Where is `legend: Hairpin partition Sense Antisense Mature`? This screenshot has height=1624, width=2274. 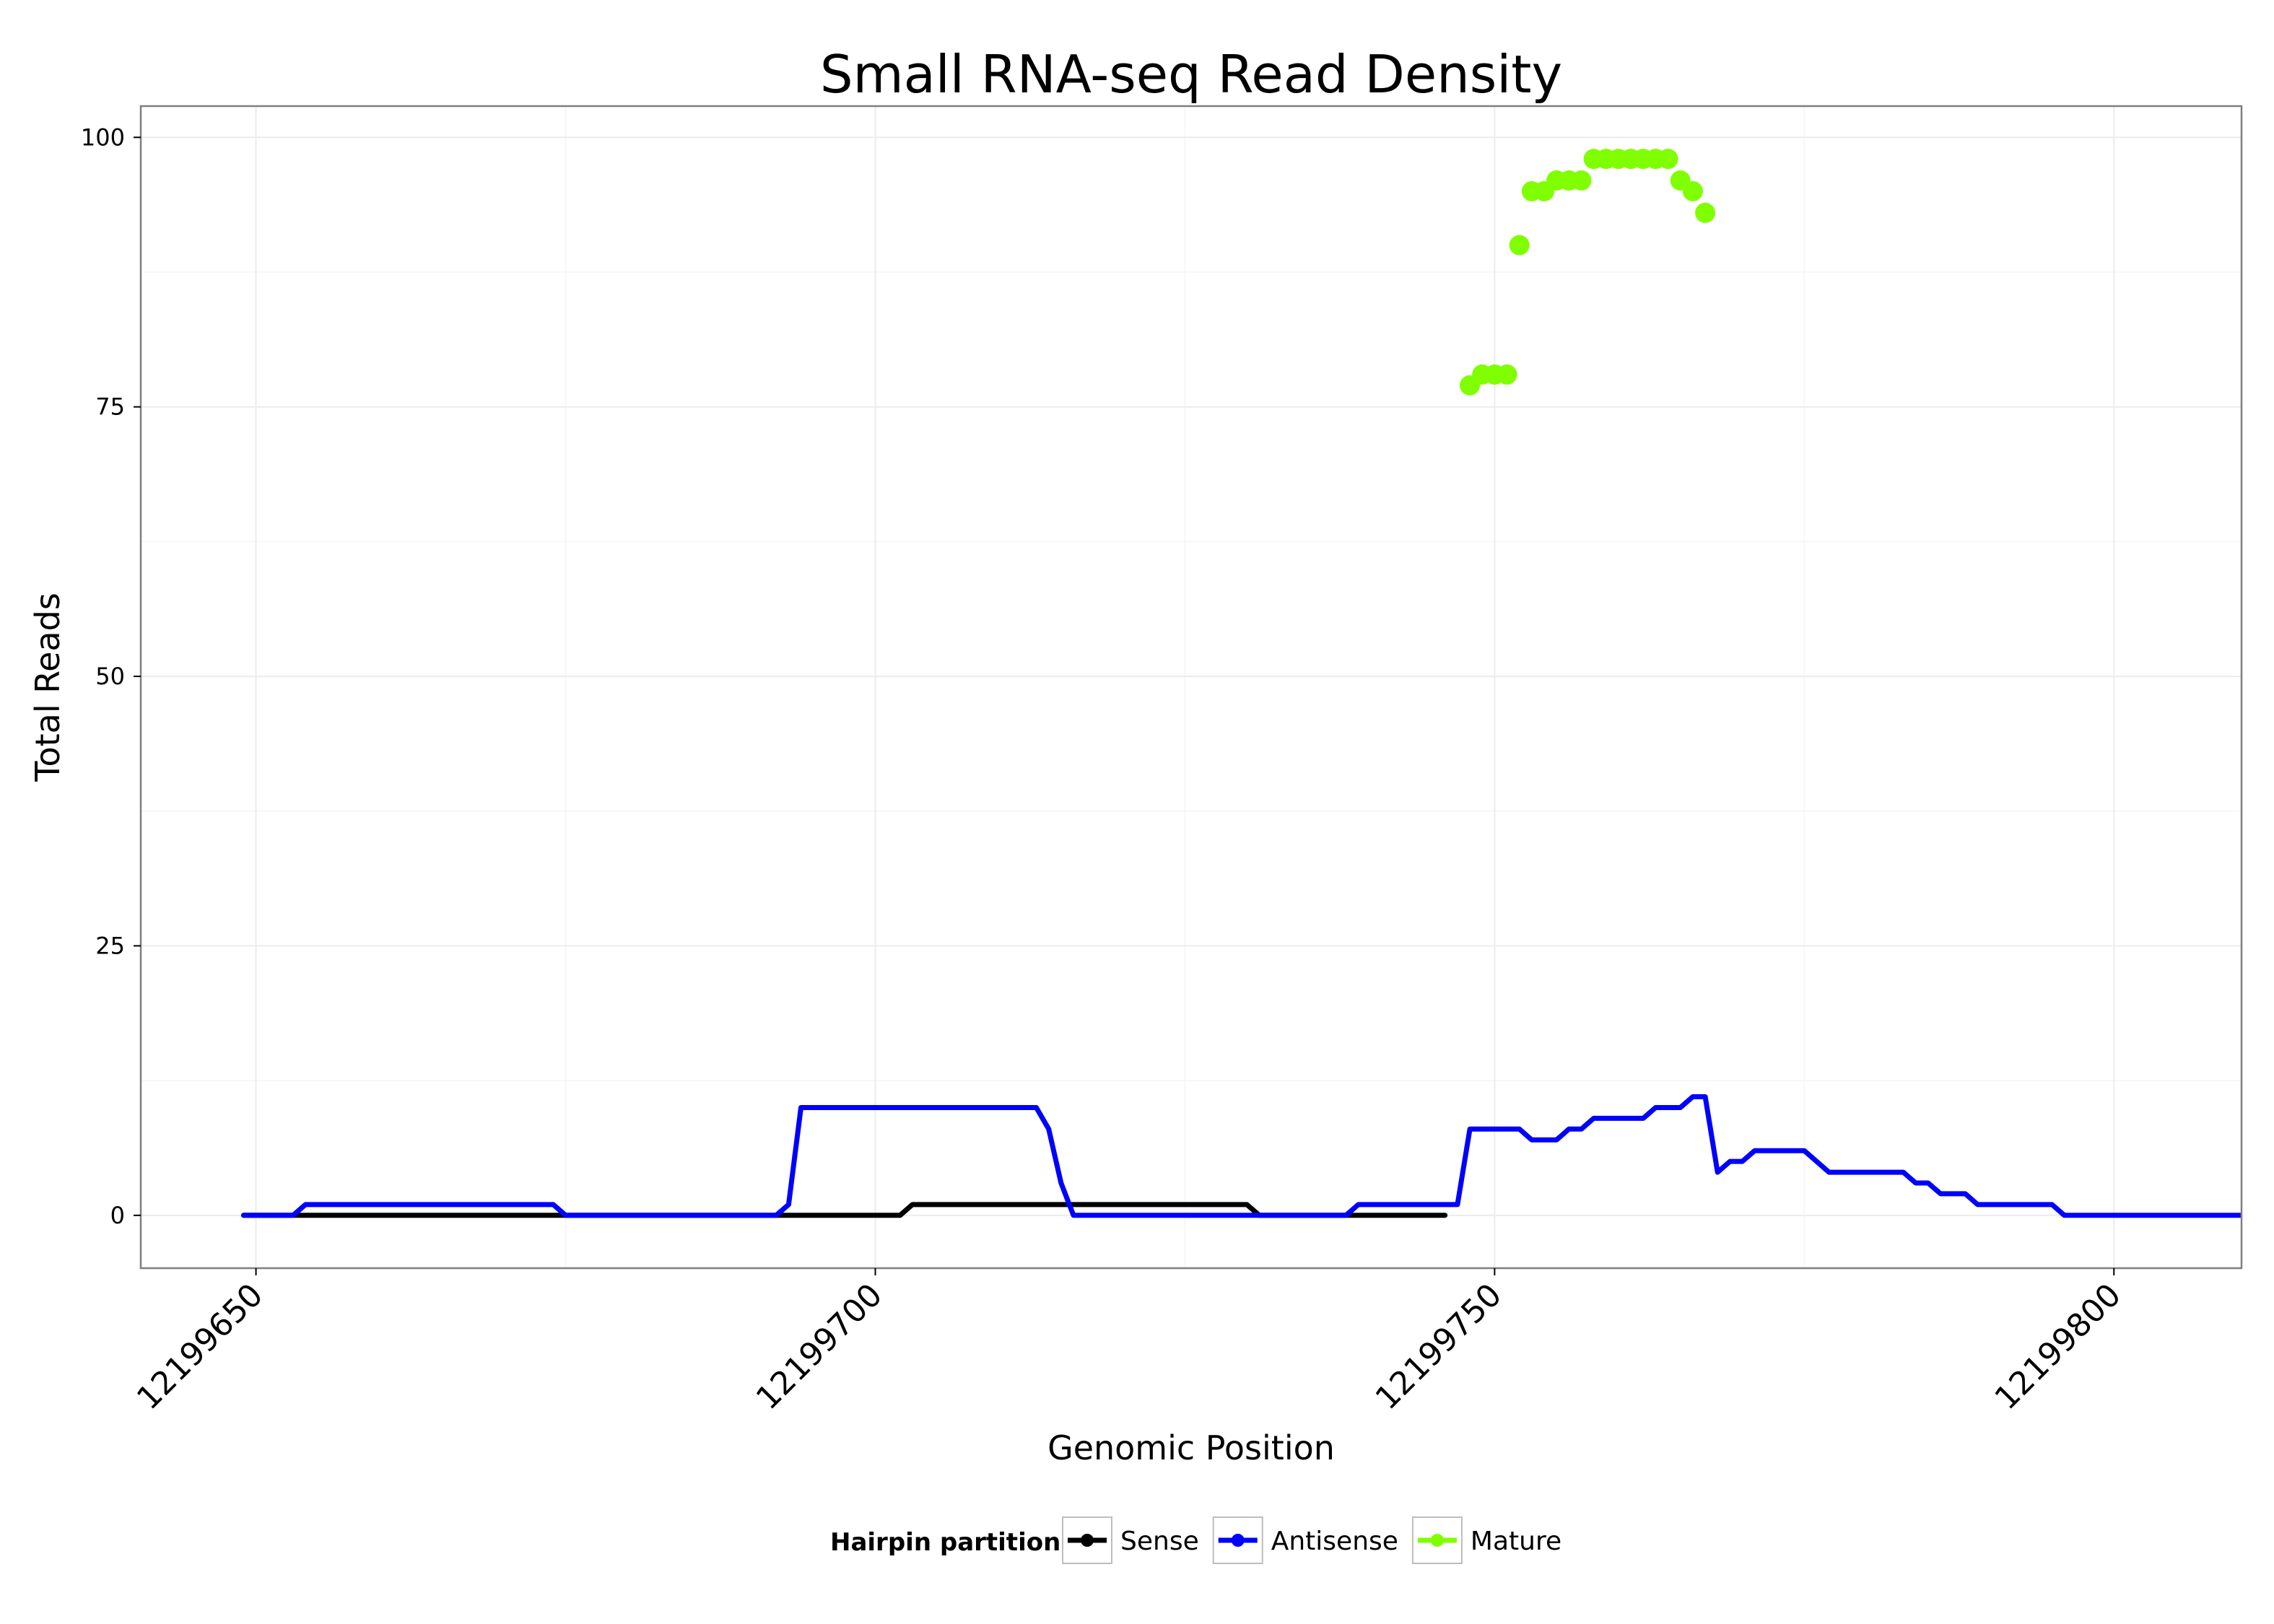
legend: Hairpin partition Sense Antisense Mature is located at coordinates (1196, 1540).